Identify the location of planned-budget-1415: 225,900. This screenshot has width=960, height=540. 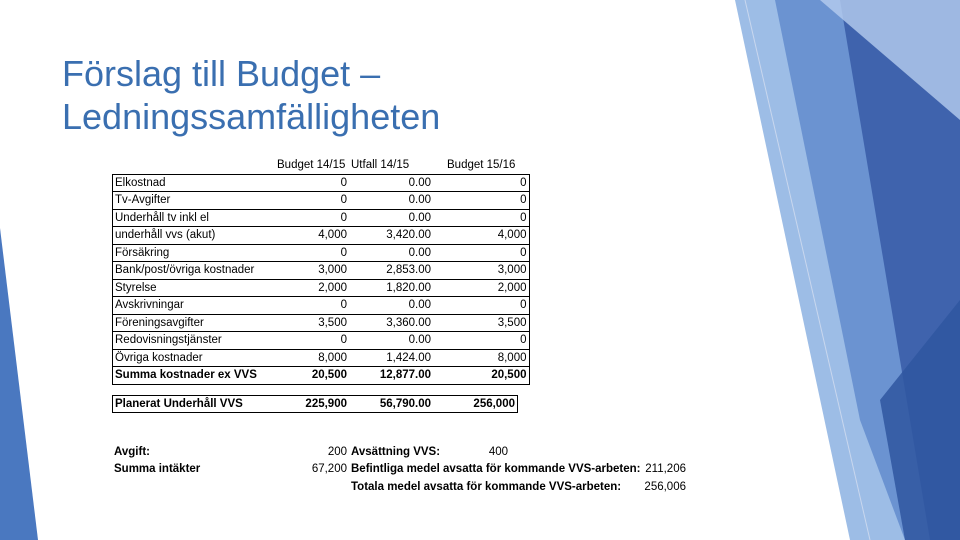
(312, 404).